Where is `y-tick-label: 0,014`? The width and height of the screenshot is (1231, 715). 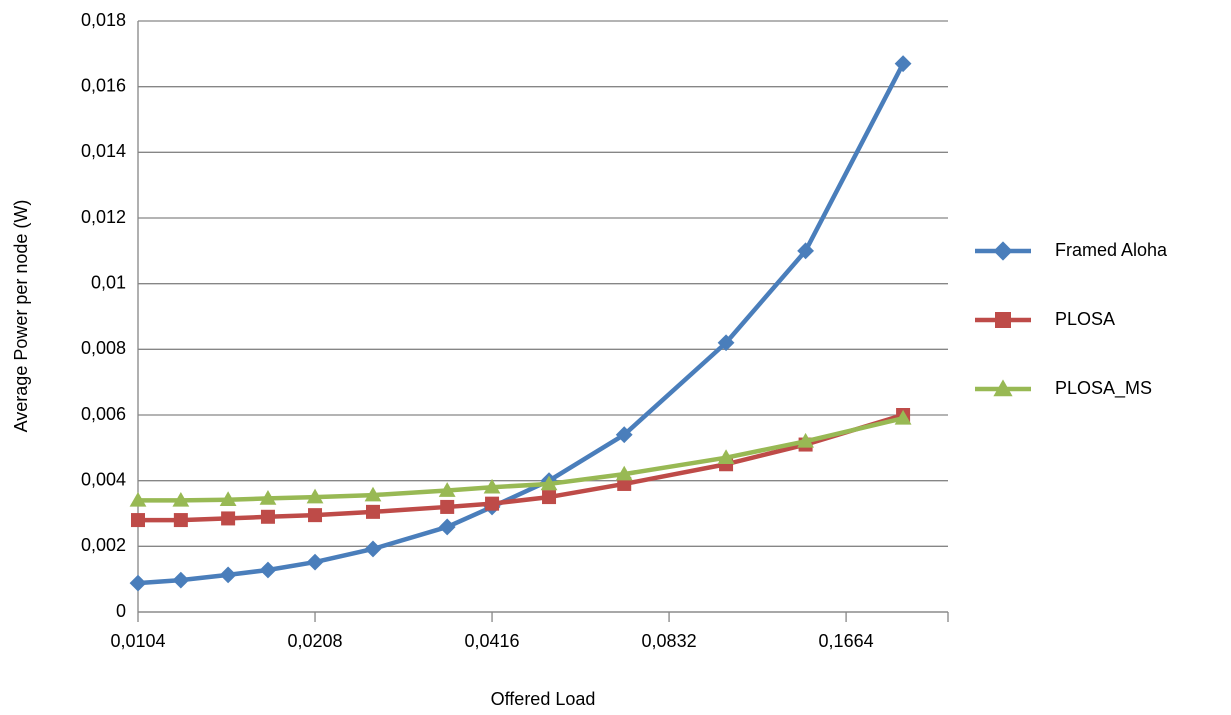 y-tick-label: 0,014 is located at coordinates (103, 151).